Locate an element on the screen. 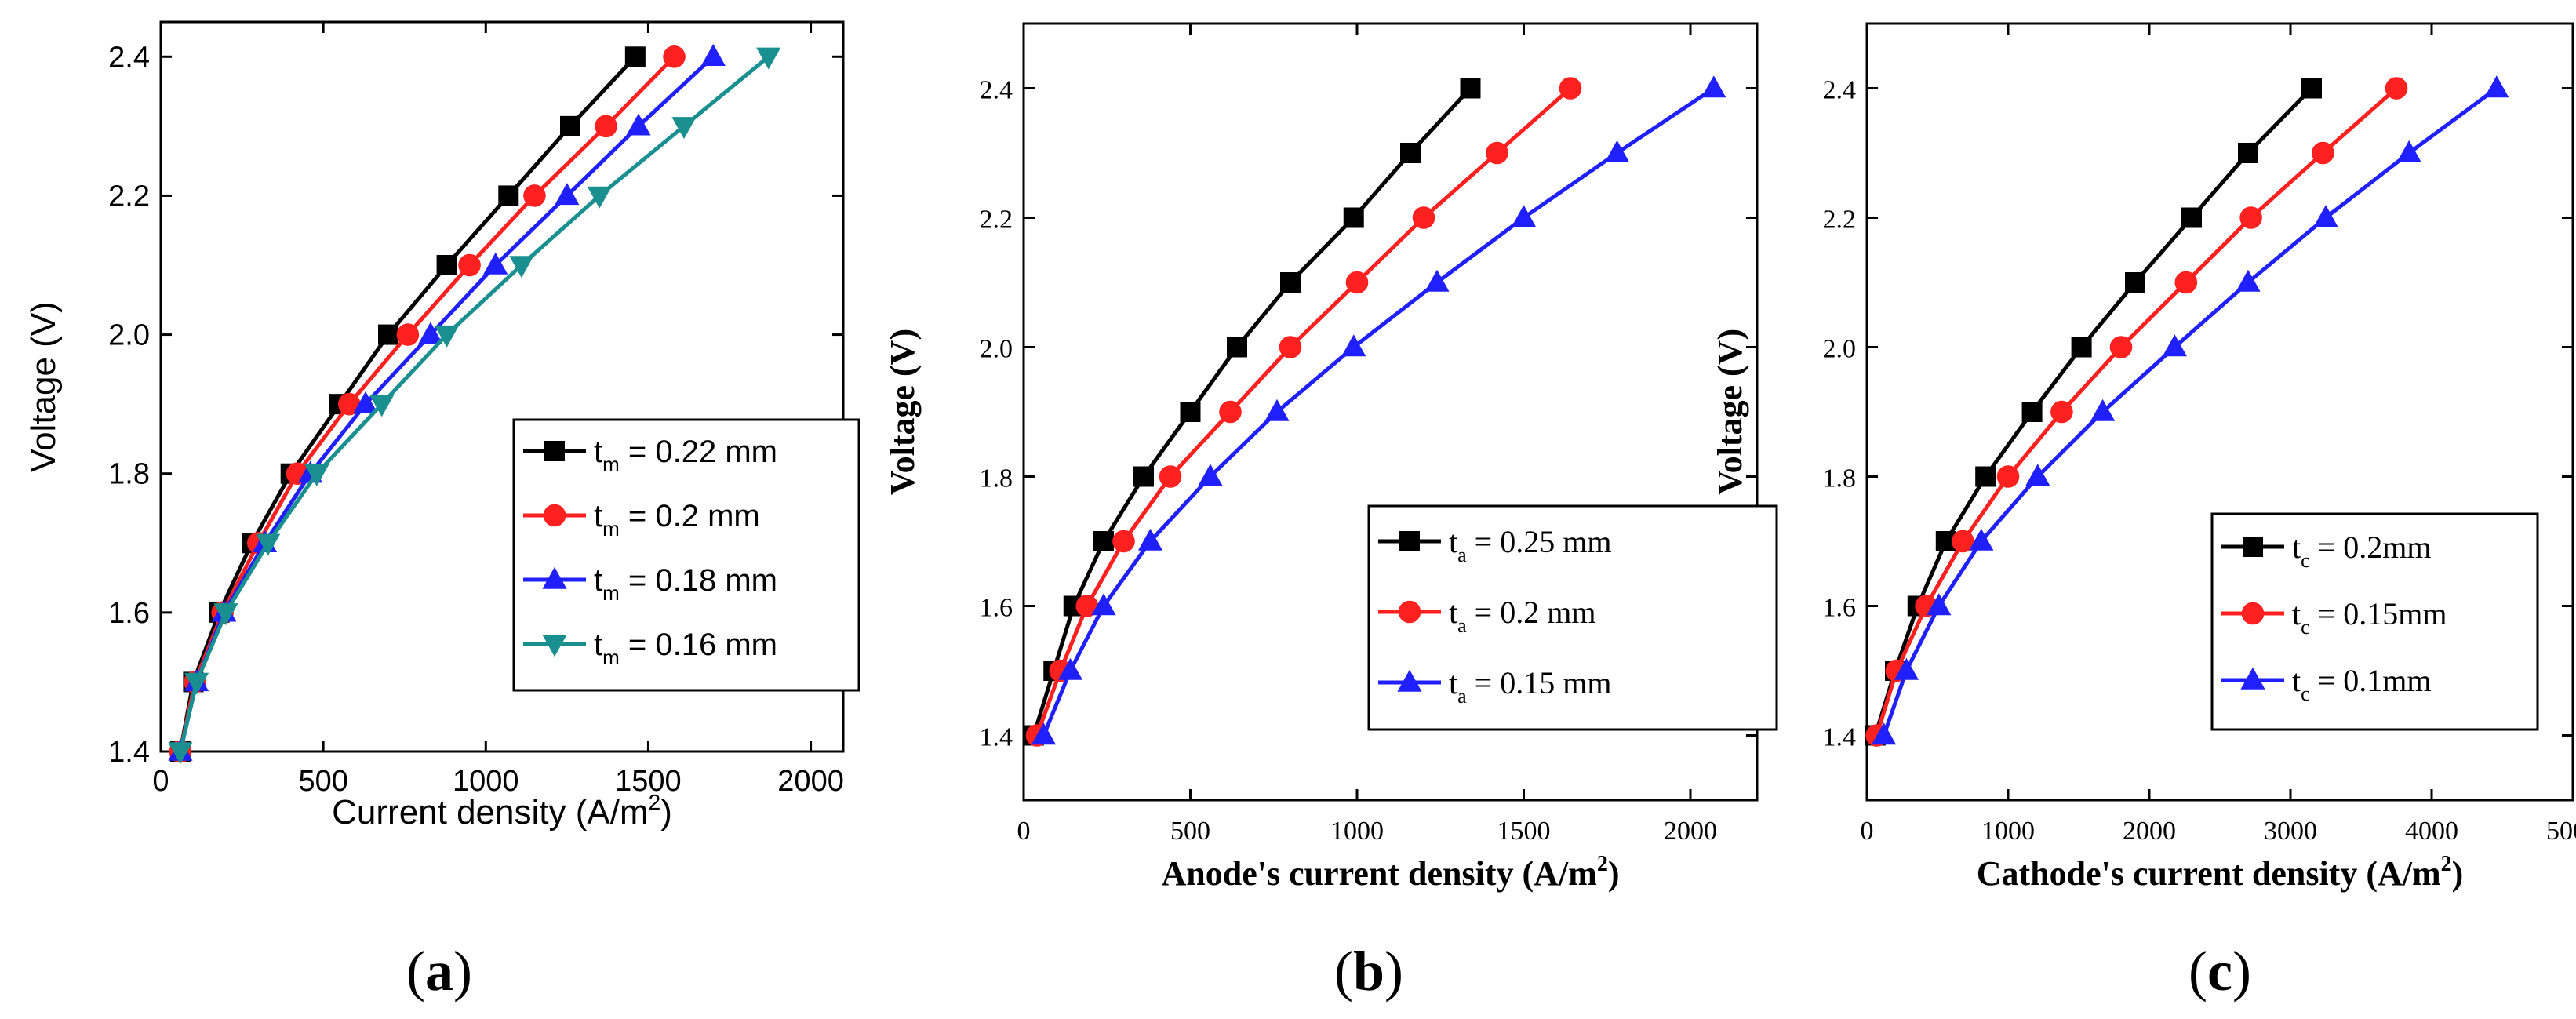  panel-caption: (b) is located at coordinates (1368, 971).